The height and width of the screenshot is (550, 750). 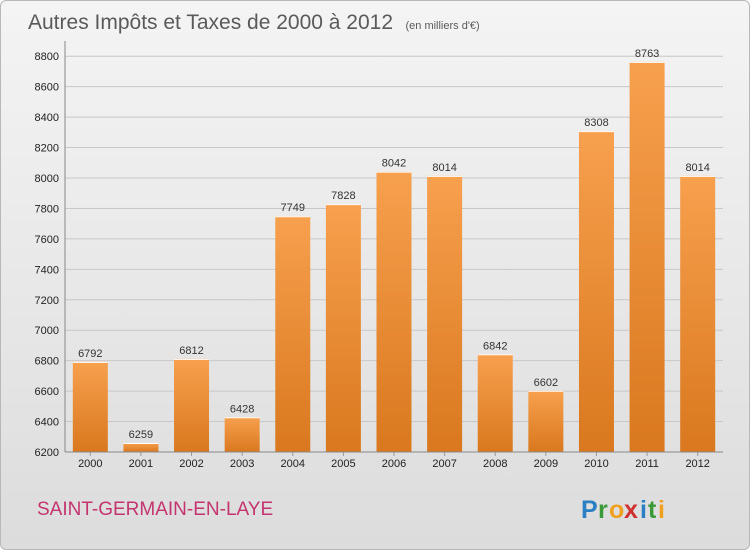 What do you see at coordinates (647, 54) in the screenshot?
I see `value-label-2011: 8763` at bounding box center [647, 54].